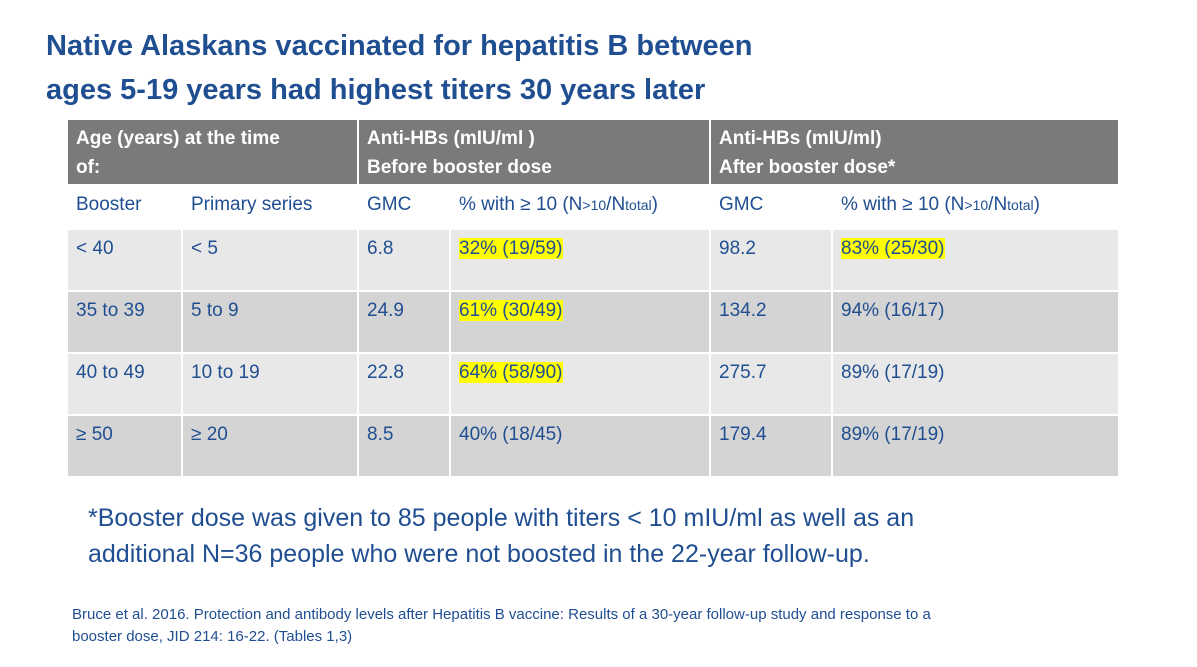 Image resolution: width=1197 pixels, height=667 pixels. Describe the element at coordinates (581, 323) in the screenshot. I see `cell-pct-before: 61% (30/49)` at that location.